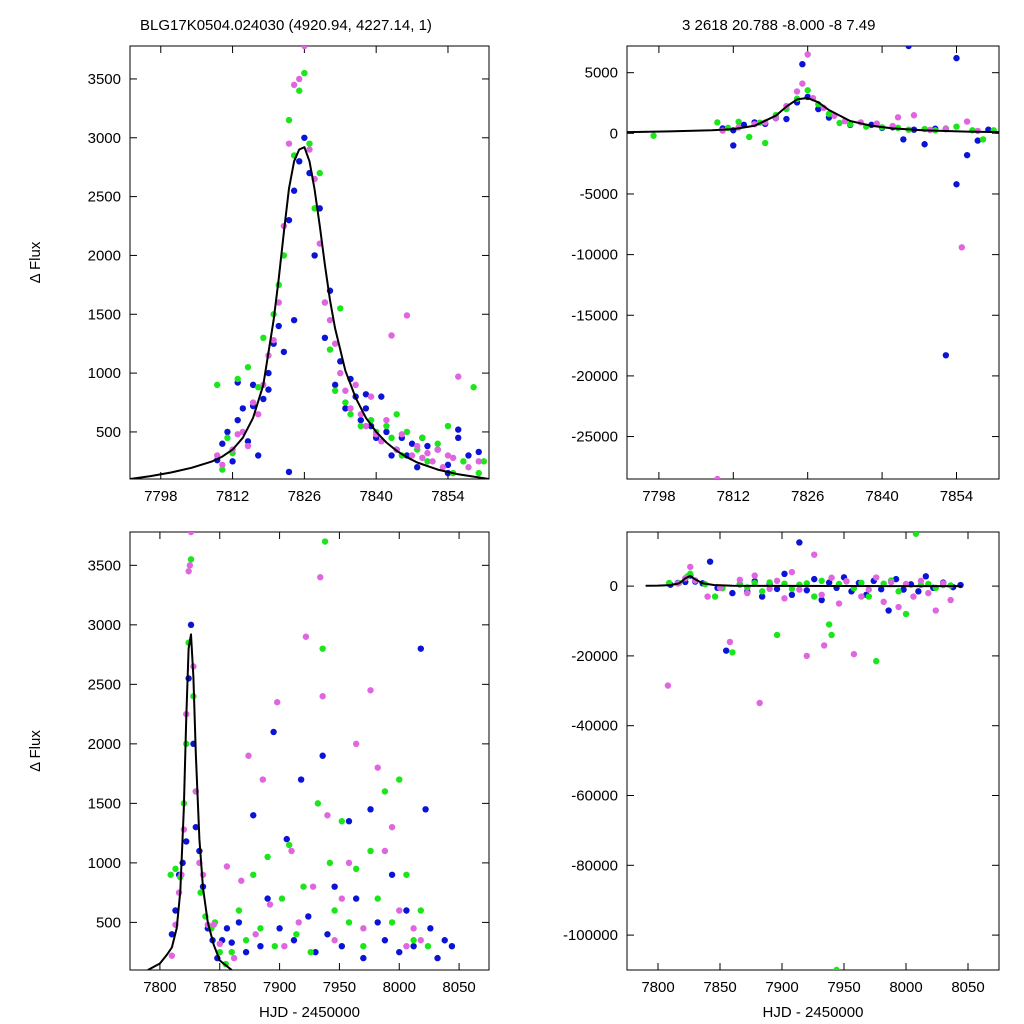  What do you see at coordinates (309, 1012) in the screenshot?
I see `x-axis-label: HJD - 2450000` at bounding box center [309, 1012].